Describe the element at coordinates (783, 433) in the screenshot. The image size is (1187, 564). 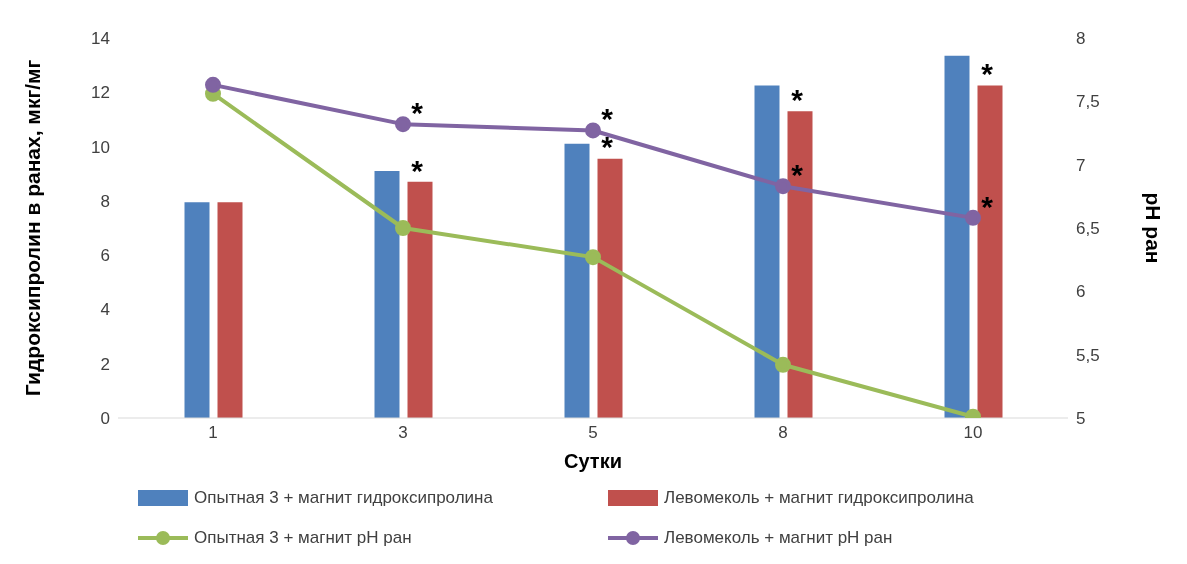
I see `x-tick-label: 8` at that location.